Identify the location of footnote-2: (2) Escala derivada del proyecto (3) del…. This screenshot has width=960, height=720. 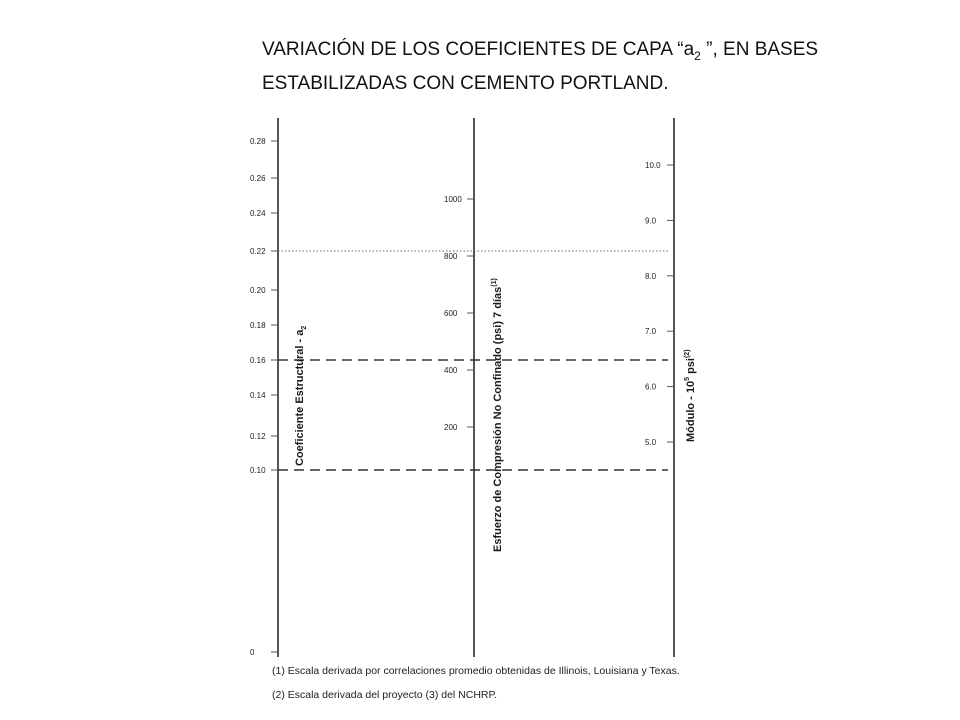
(385, 695).